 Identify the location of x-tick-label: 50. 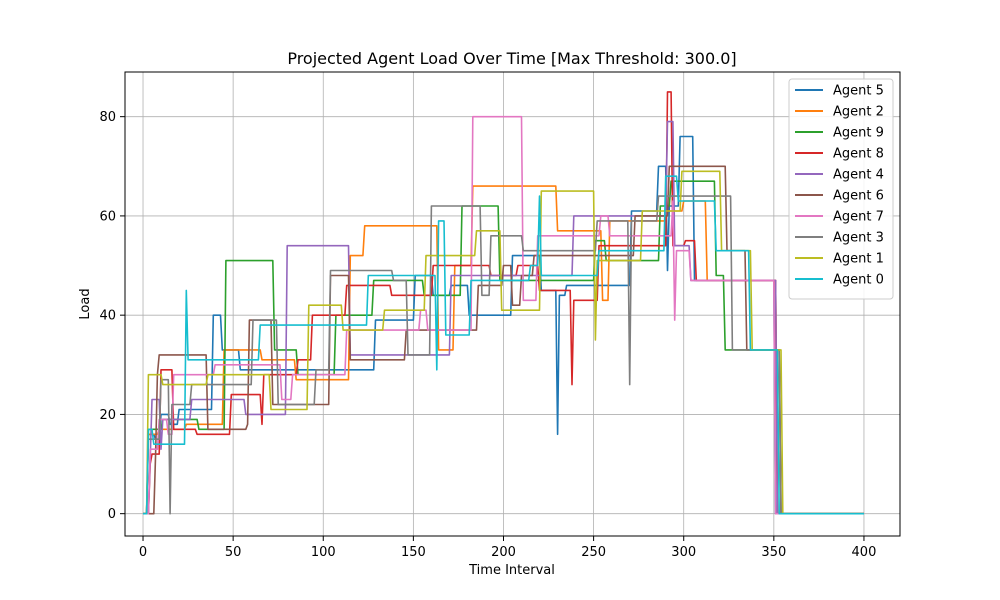
(233, 552).